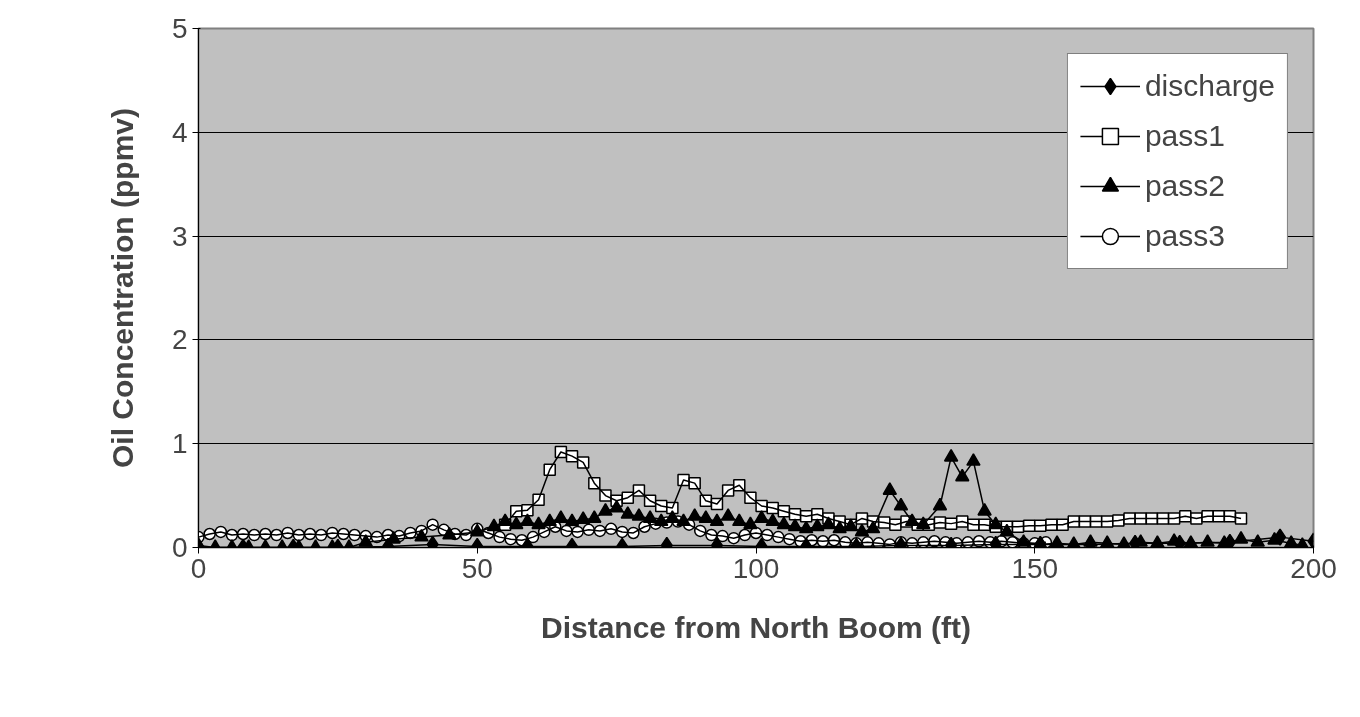 This screenshot has width=1360, height=717. Describe the element at coordinates (477, 568) in the screenshot. I see `x-tick-label: 50` at that location.